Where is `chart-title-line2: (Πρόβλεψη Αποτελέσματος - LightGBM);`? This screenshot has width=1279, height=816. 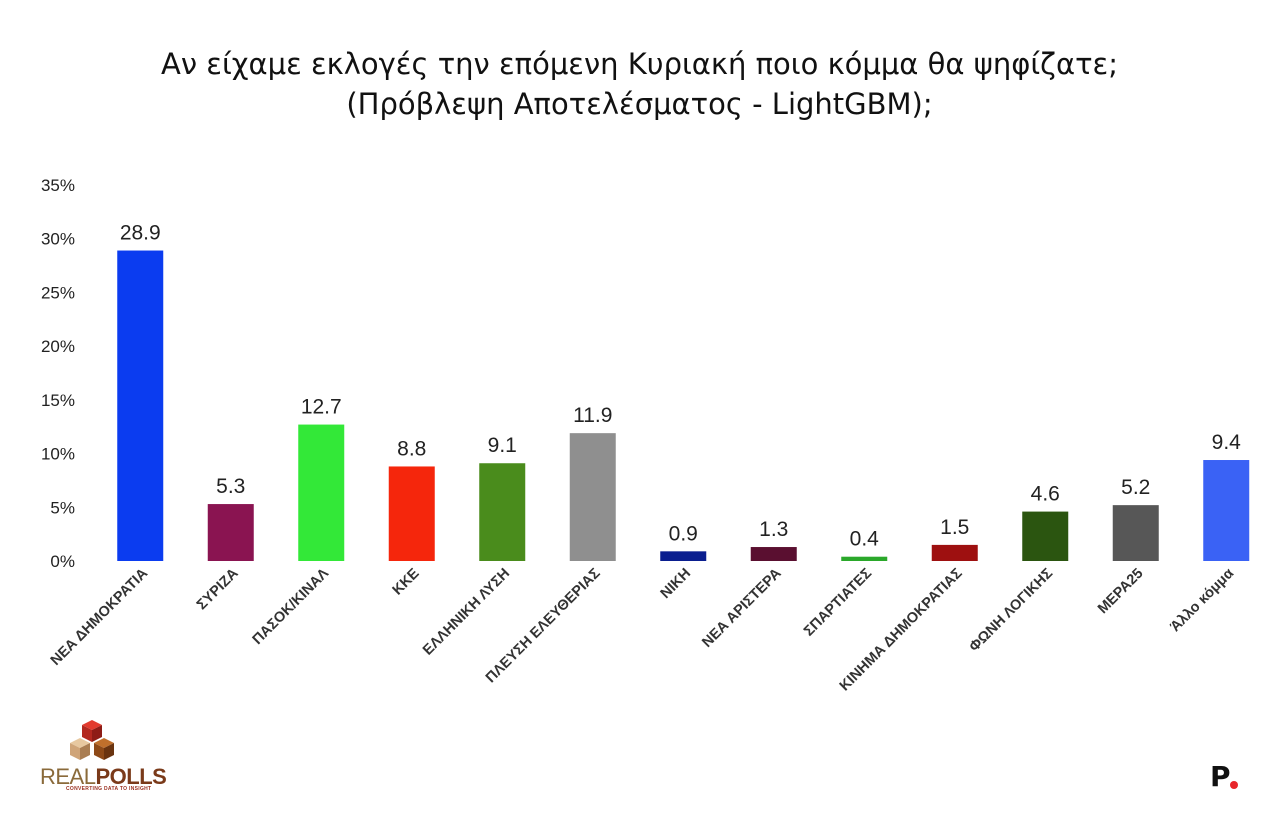
chart-title-line2: (Πρόβλεψη Αποτελέσματος - LightGBM); is located at coordinates (639, 104).